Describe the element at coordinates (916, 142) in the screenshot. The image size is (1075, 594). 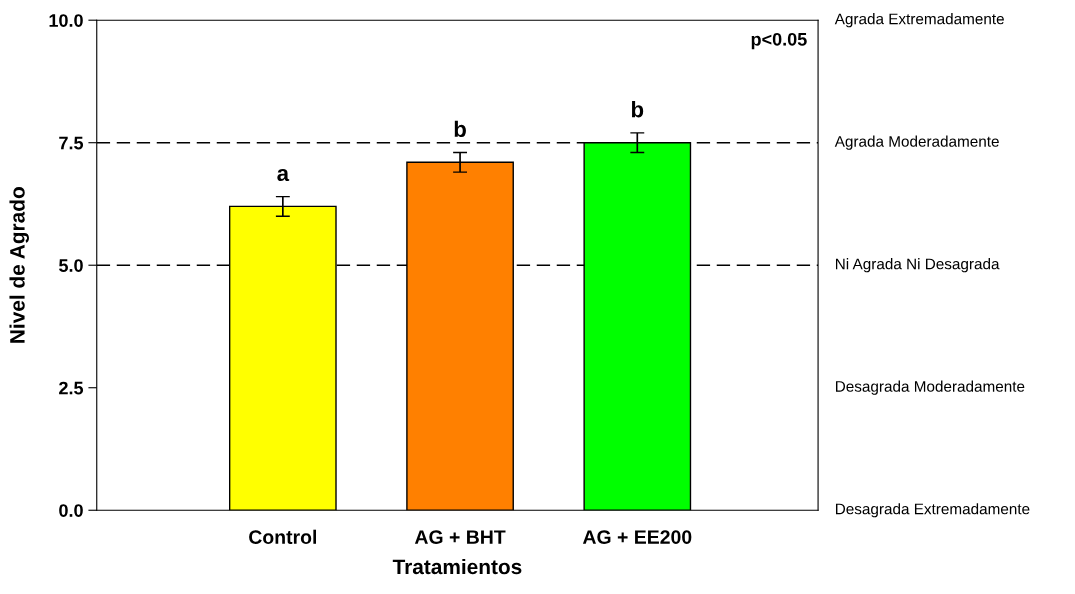
I see `text: Agrada Moderadamente` at that location.